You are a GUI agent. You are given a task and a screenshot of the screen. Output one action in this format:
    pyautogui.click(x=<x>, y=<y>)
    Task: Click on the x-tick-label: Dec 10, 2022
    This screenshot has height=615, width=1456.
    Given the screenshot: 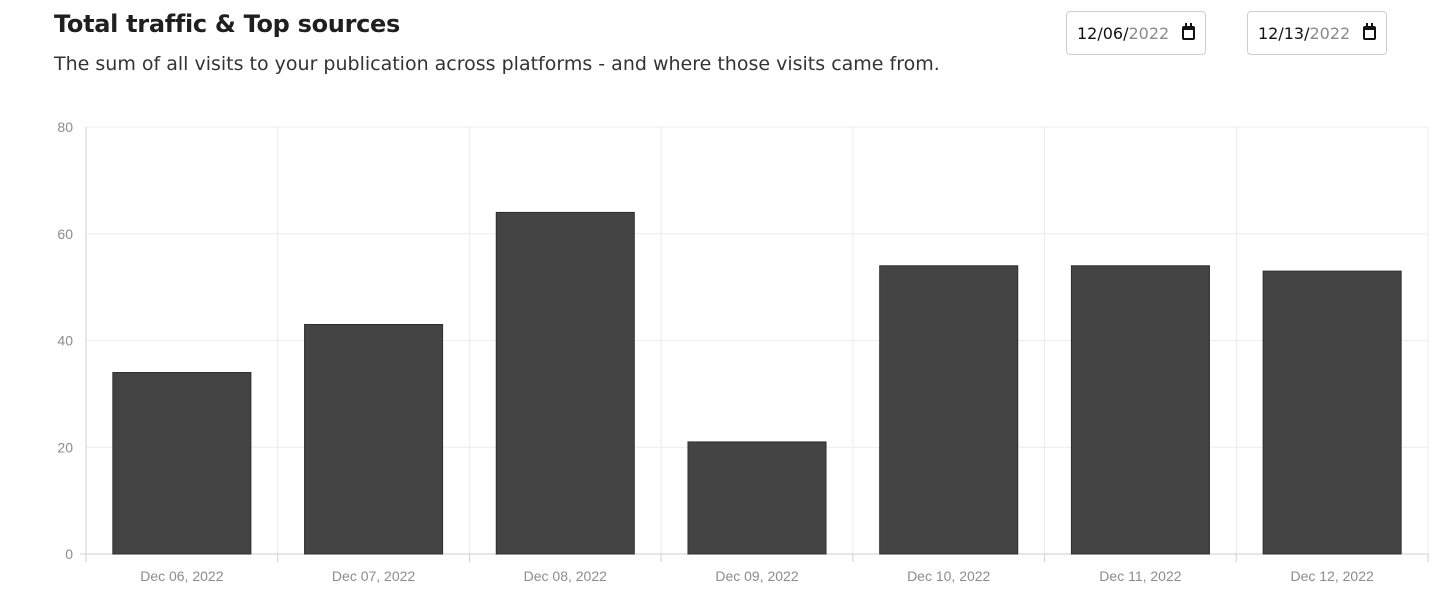 What is the action you would take?
    pyautogui.click(x=948, y=576)
    